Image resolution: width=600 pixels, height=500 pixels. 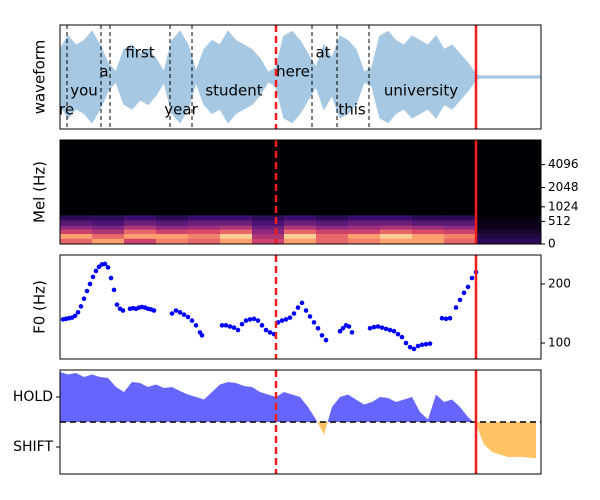 I want to click on y-tick-label: 100, so click(x=559, y=343).